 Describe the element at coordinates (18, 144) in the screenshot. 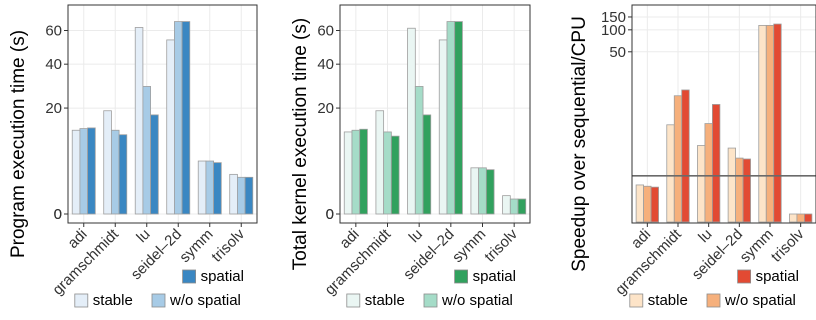

I see `y-axis-title: Program execution time (s)` at that location.